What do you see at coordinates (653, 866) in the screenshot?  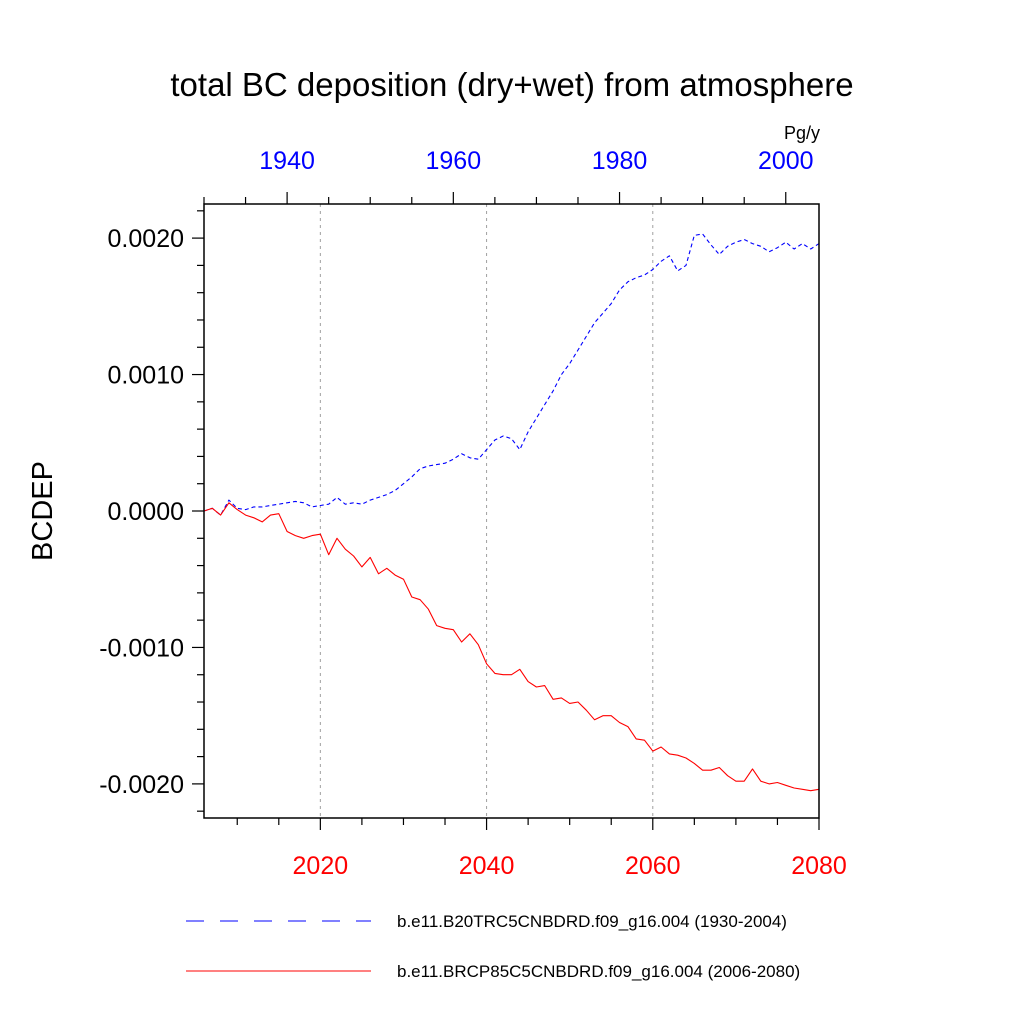 I see `bottom-tick-label: 2060` at bounding box center [653, 866].